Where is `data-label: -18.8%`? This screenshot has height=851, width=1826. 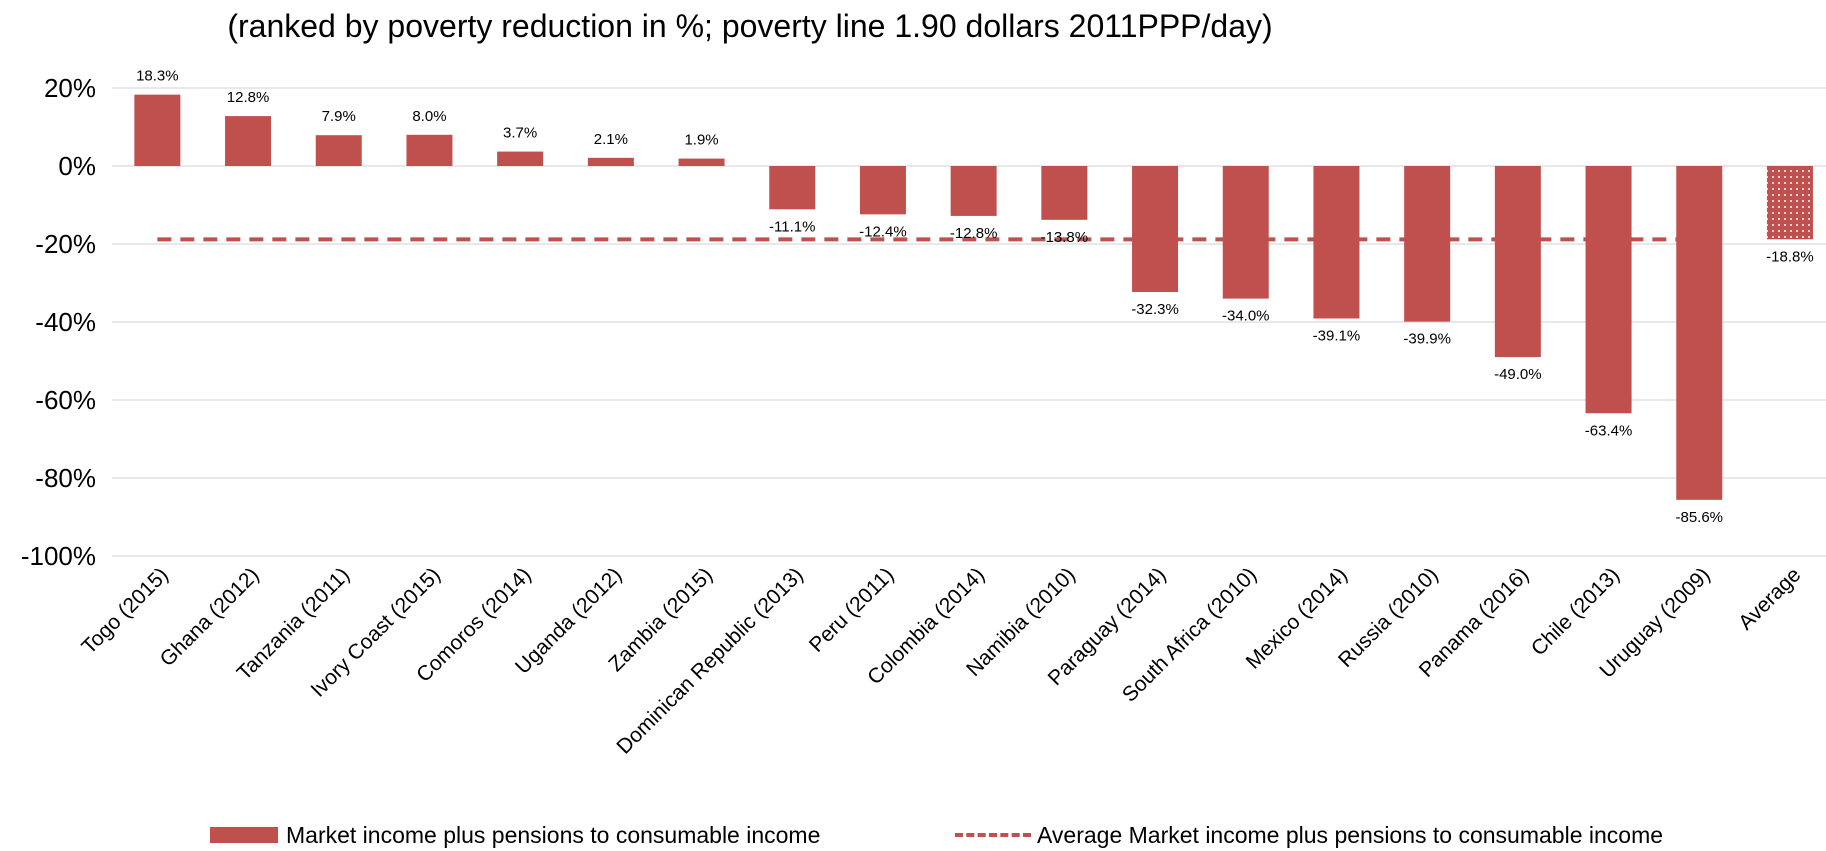
data-label: -18.8% is located at coordinates (1790, 256).